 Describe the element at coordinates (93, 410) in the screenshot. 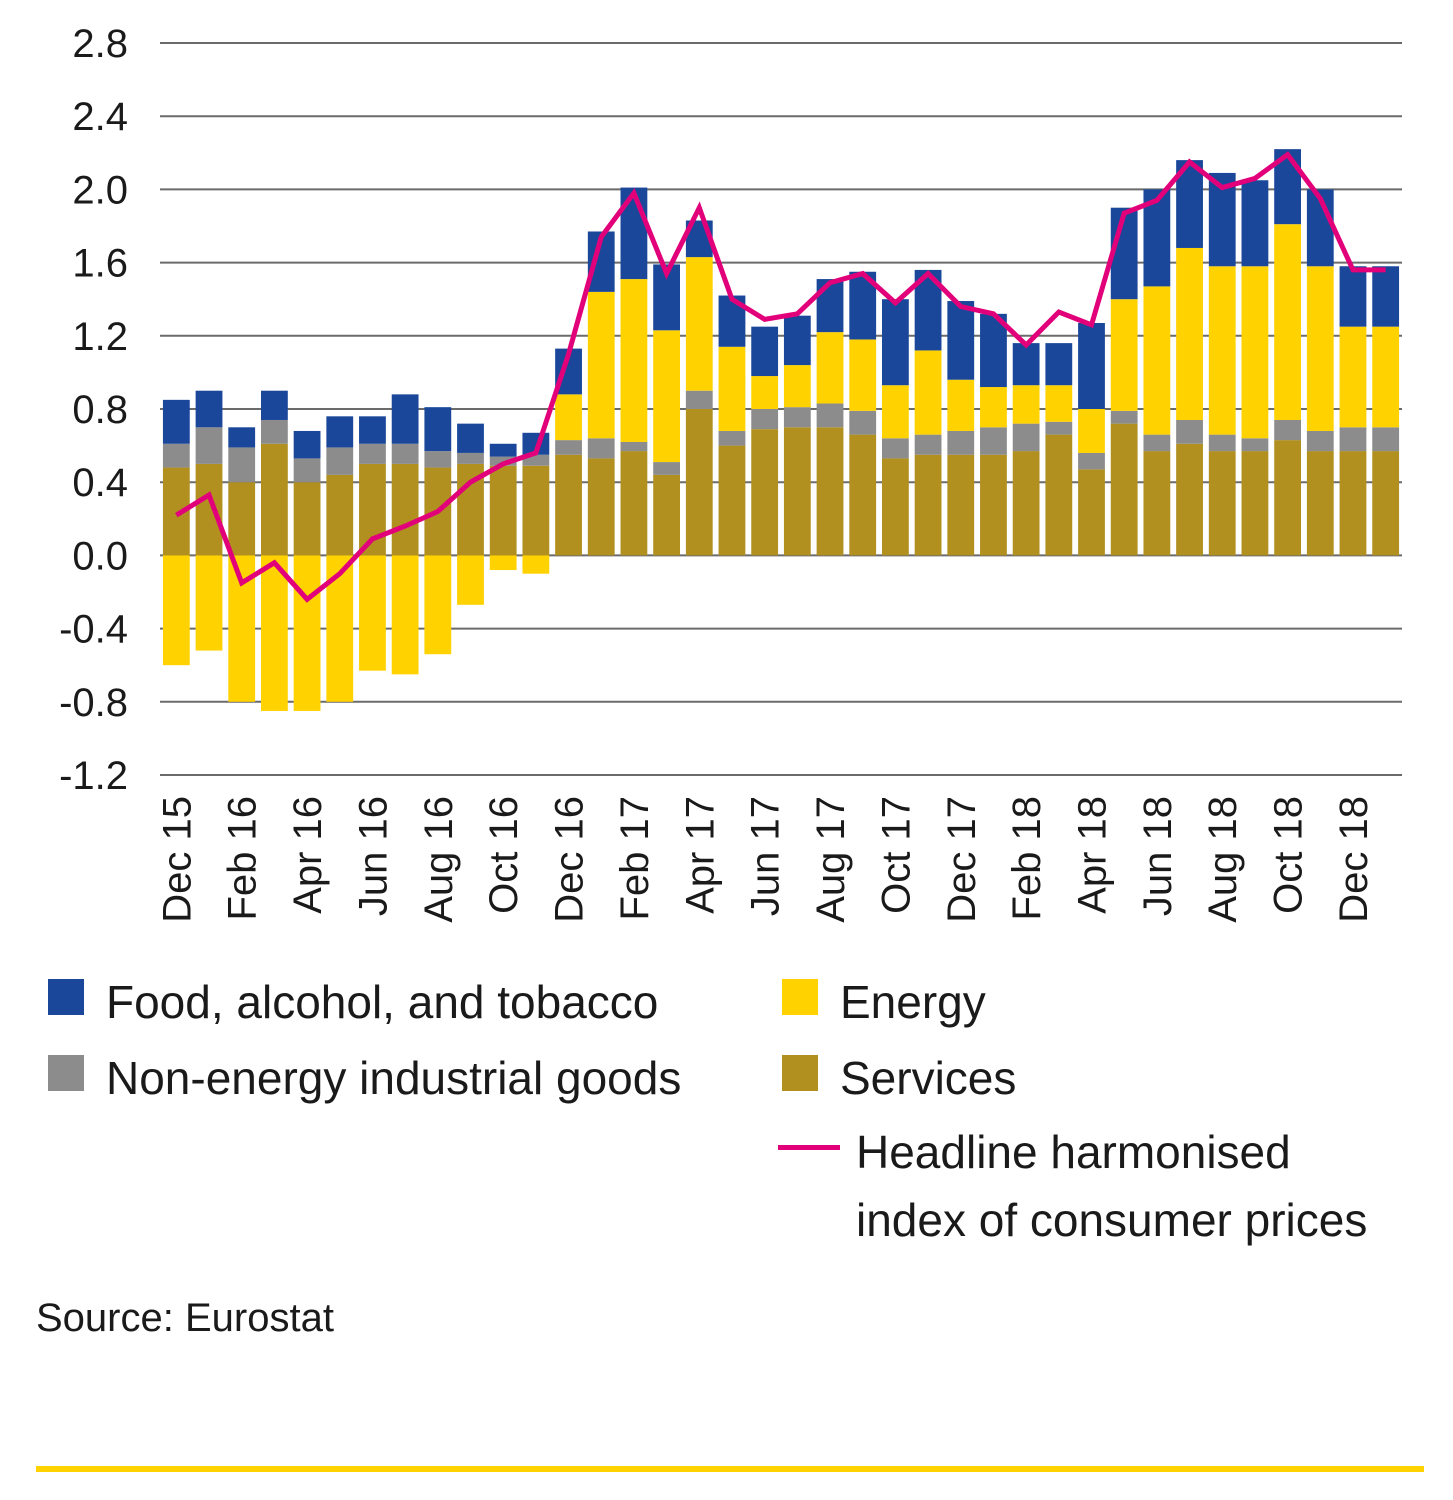

I see `y-axis: 2.8 2.4 2.0 1.6 1.2 0.8 0.4 0.0 -0.4 -0.8 -1.2` at that location.